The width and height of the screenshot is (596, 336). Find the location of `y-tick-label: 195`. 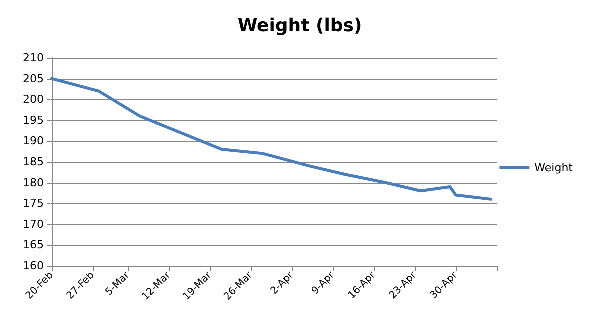

y-tick-label: 195 is located at coordinates (33, 120).